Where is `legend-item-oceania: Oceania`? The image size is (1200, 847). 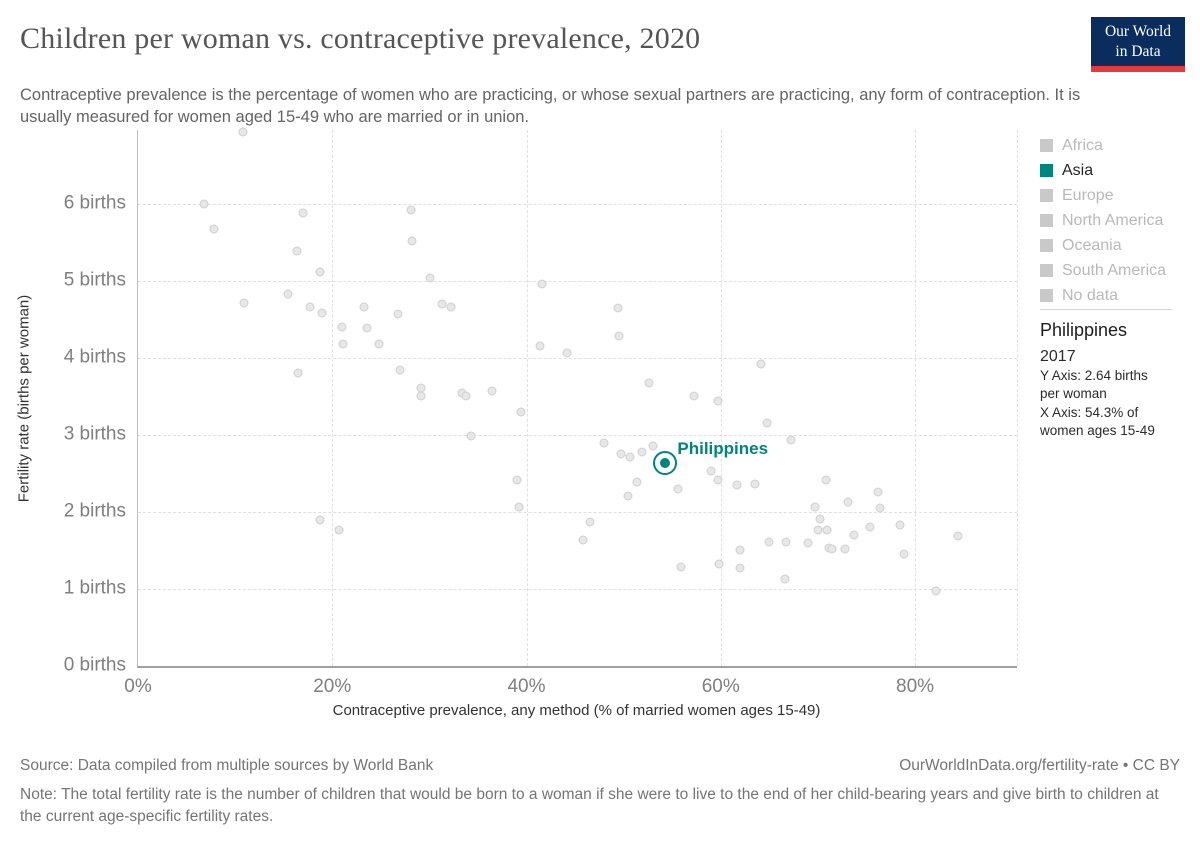
legend-item-oceania: Oceania is located at coordinates (1115, 245).